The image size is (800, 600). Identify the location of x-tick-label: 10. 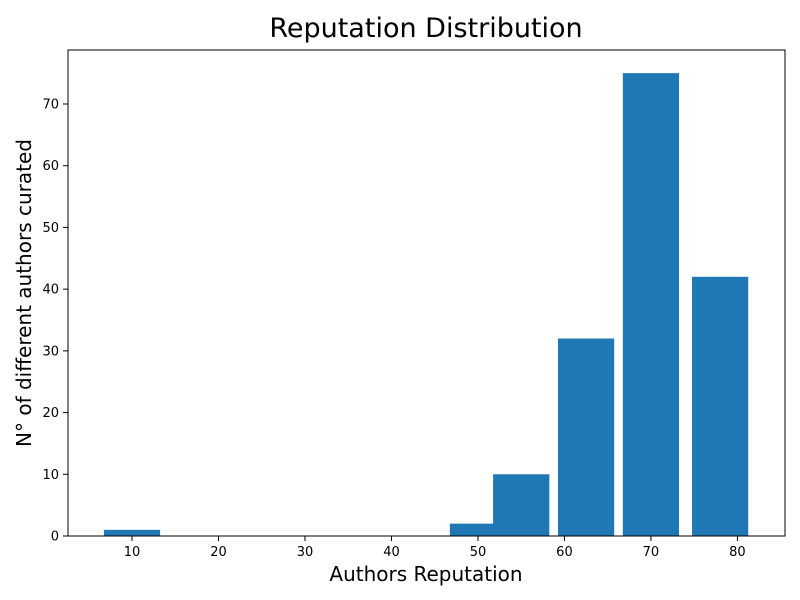
(132, 552).